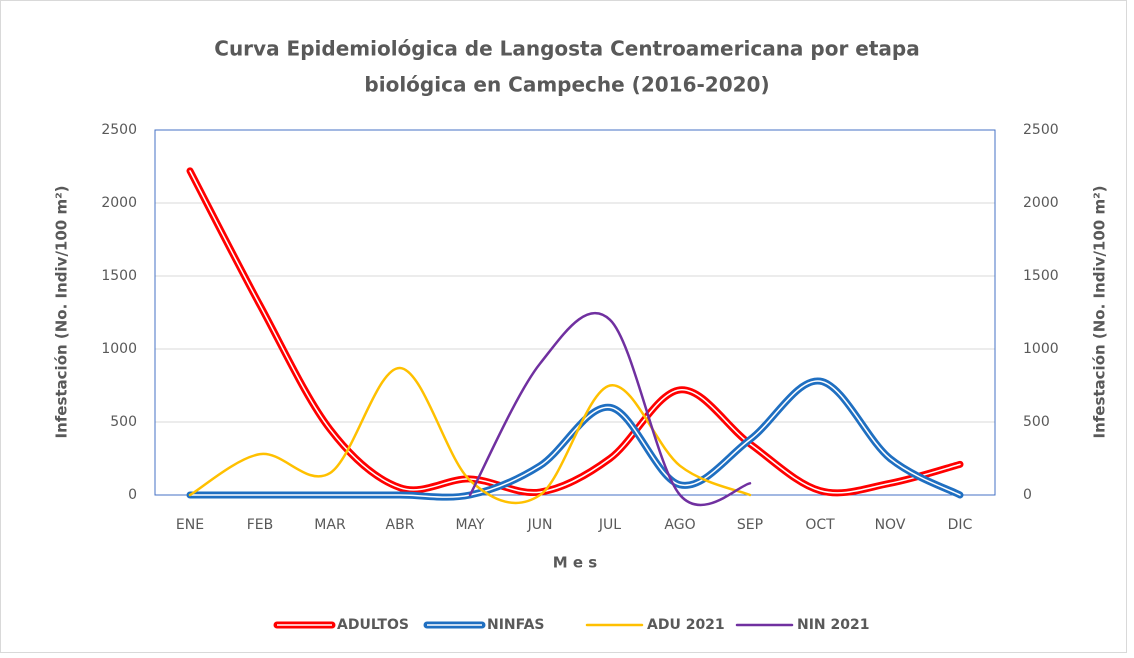  What do you see at coordinates (330, 525) in the screenshot?
I see `x-tick-label: MAR` at bounding box center [330, 525].